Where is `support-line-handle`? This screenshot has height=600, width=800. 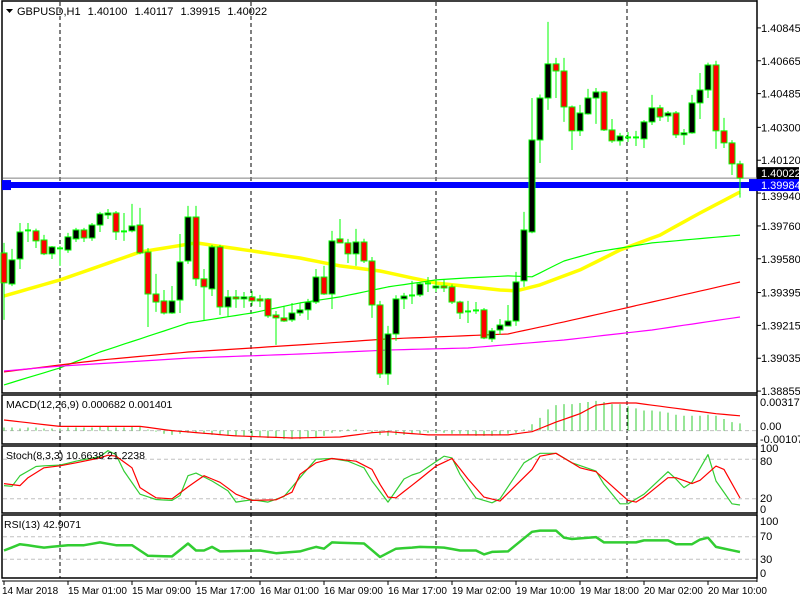
support-line-handle is located at coordinates (6, 185).